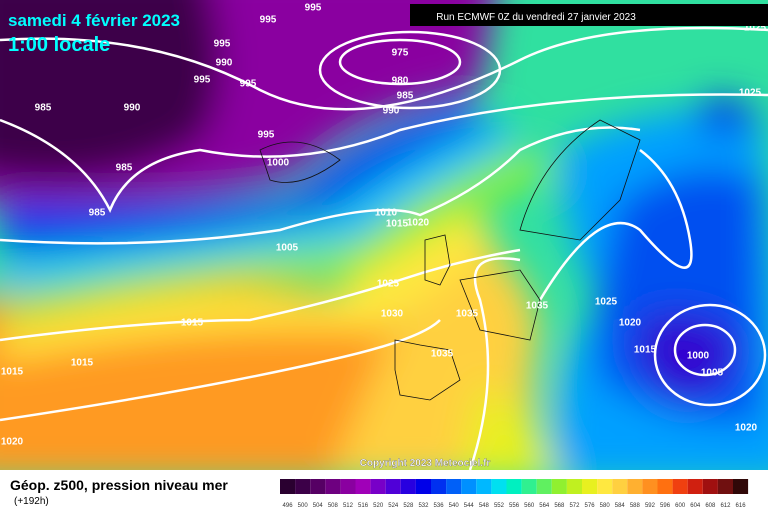  What do you see at coordinates (31, 501) in the screenshot?
I see `lead-time: (+192h)` at bounding box center [31, 501].